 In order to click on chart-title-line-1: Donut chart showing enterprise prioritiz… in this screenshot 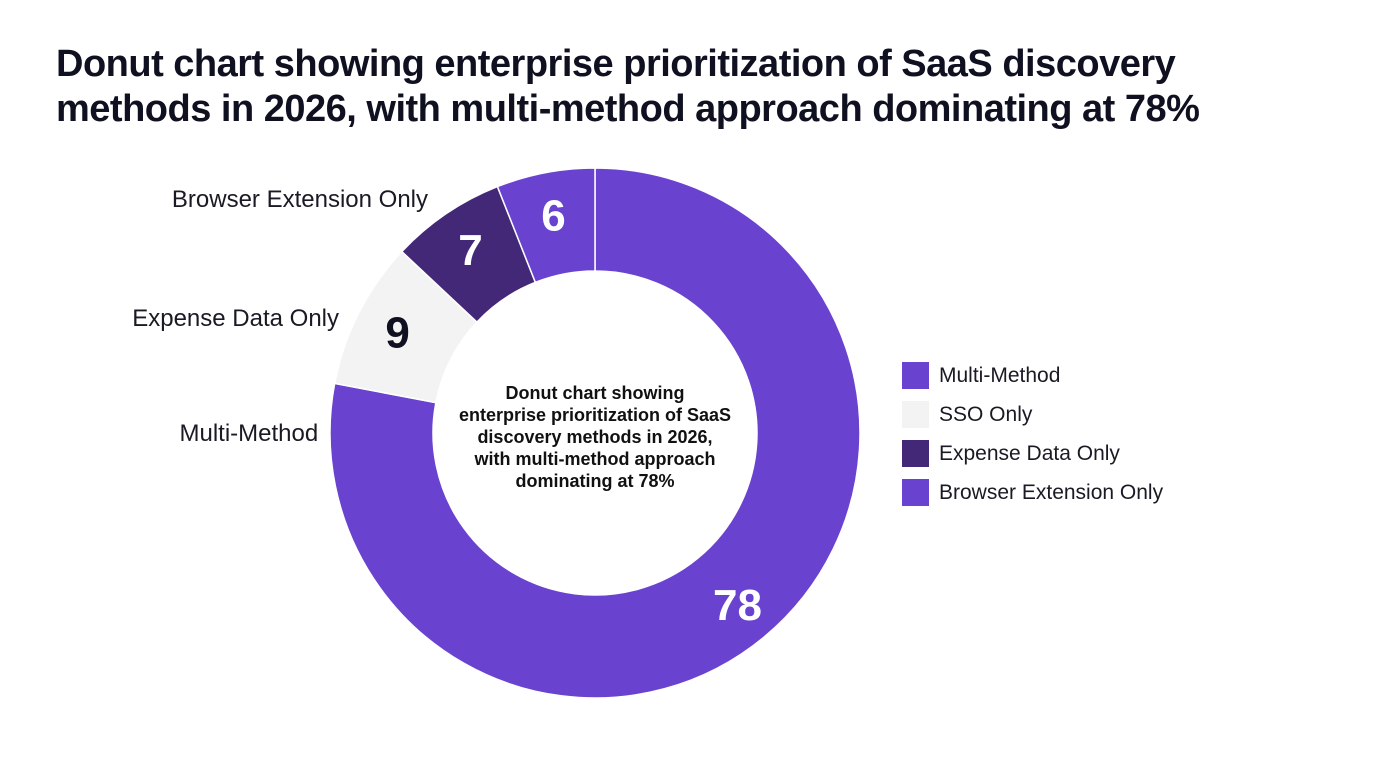, I will do `click(616, 64)`.